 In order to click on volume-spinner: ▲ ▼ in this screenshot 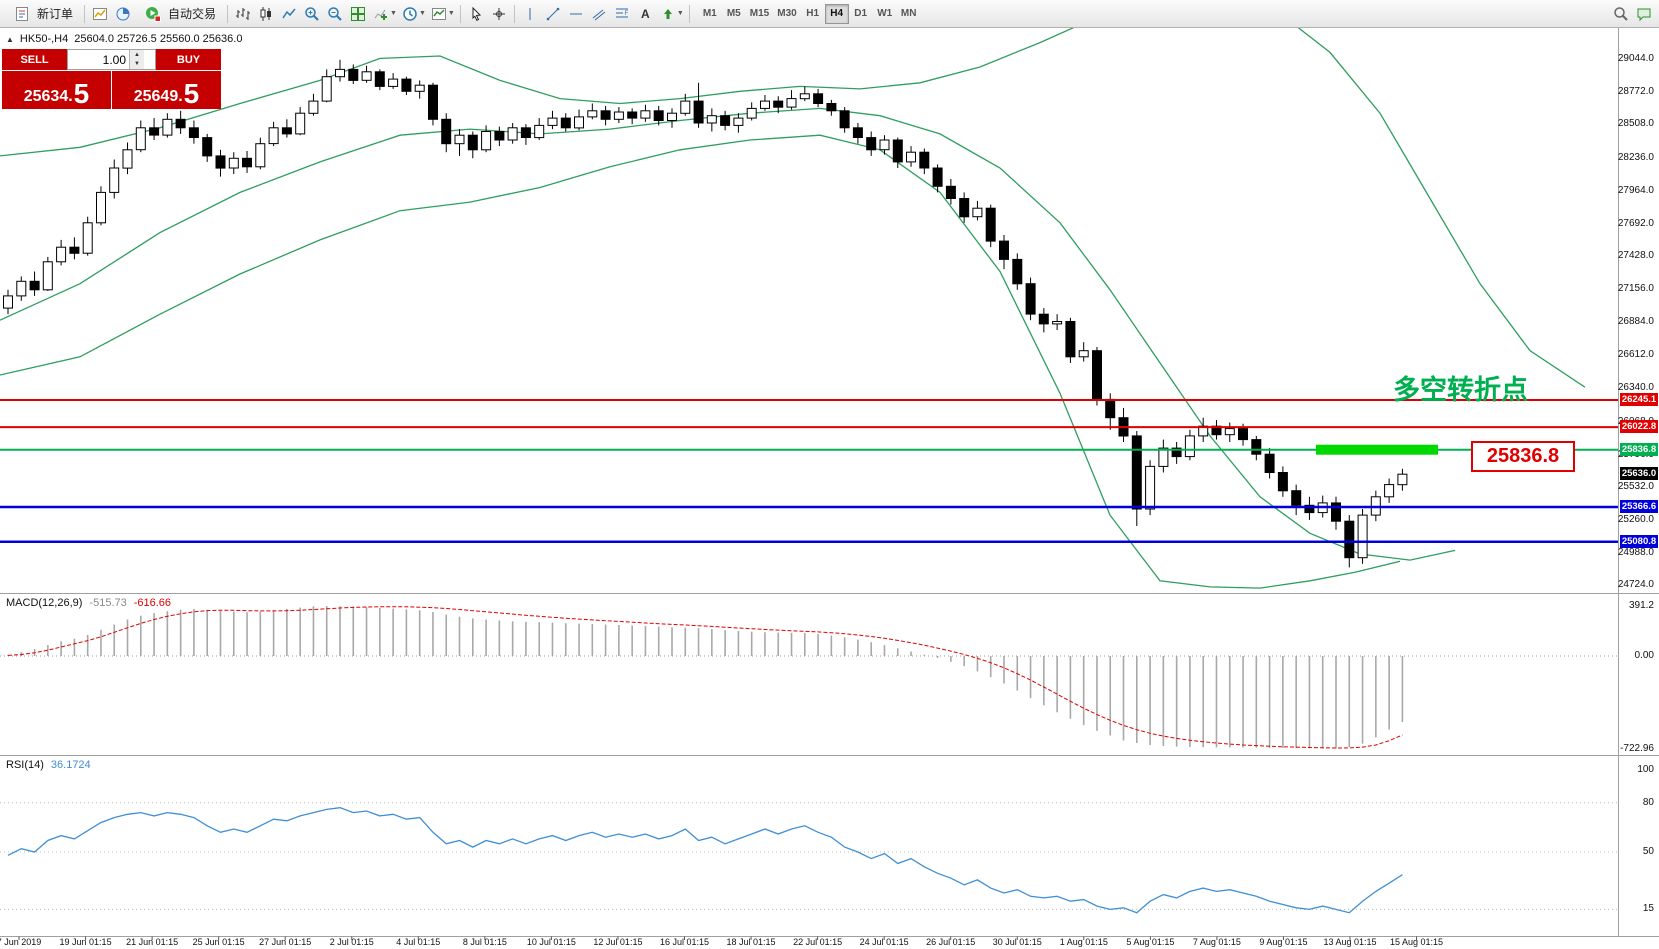, I will do `click(136, 59)`.